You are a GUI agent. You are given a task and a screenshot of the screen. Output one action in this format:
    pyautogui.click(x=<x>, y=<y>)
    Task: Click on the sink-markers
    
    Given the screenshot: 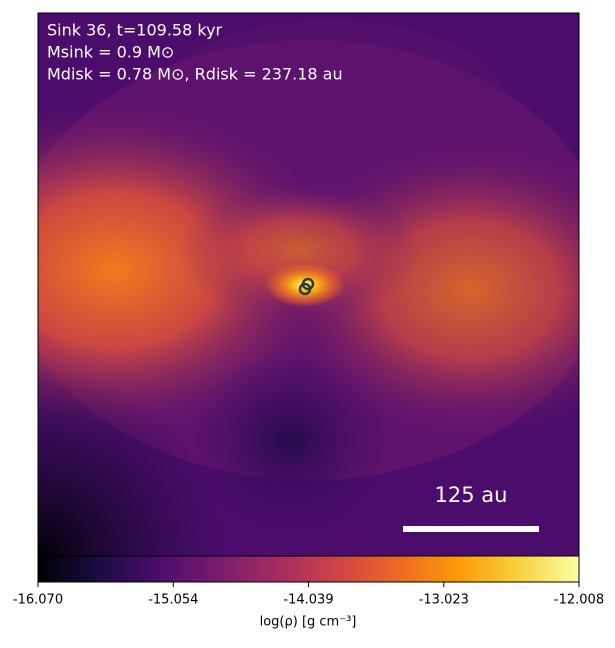 What is the action you would take?
    pyautogui.click(x=306, y=286)
    